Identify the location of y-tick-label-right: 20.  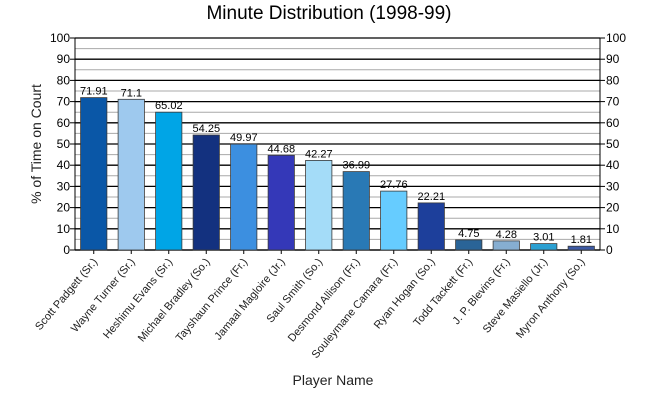
(613, 208).